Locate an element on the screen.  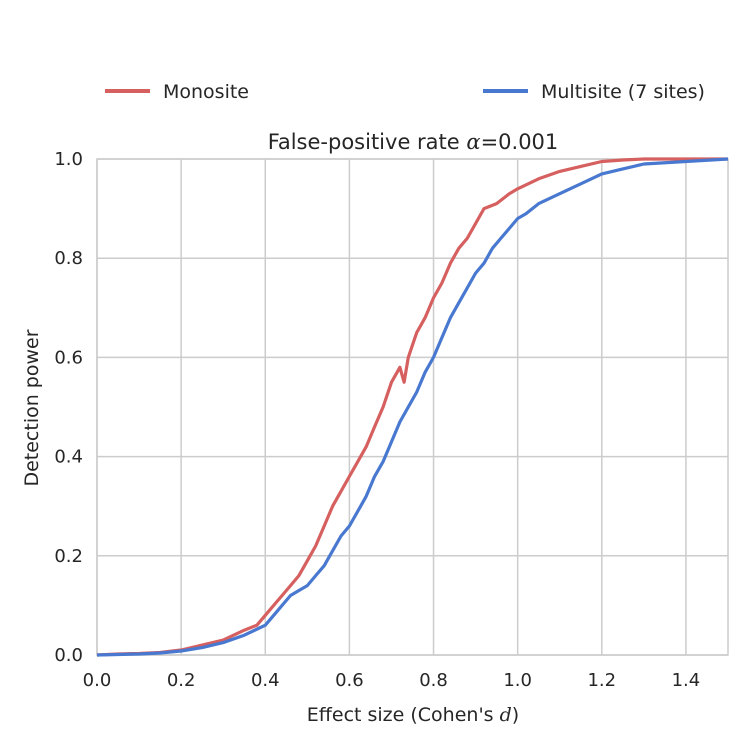
x-axis-label-symbol: d is located at coordinates (506, 715).